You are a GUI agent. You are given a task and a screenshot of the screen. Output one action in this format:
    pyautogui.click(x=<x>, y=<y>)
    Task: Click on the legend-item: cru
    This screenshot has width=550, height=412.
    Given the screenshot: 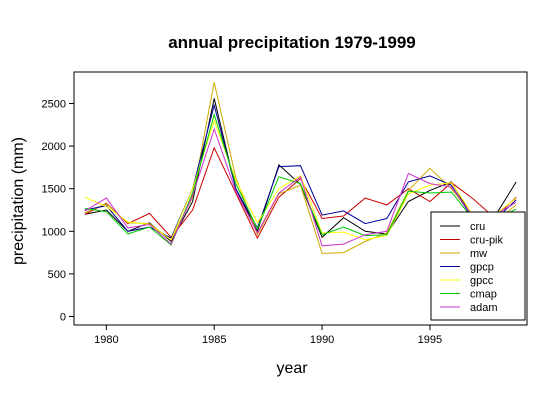 What is the action you would take?
    pyautogui.click(x=462, y=227)
    